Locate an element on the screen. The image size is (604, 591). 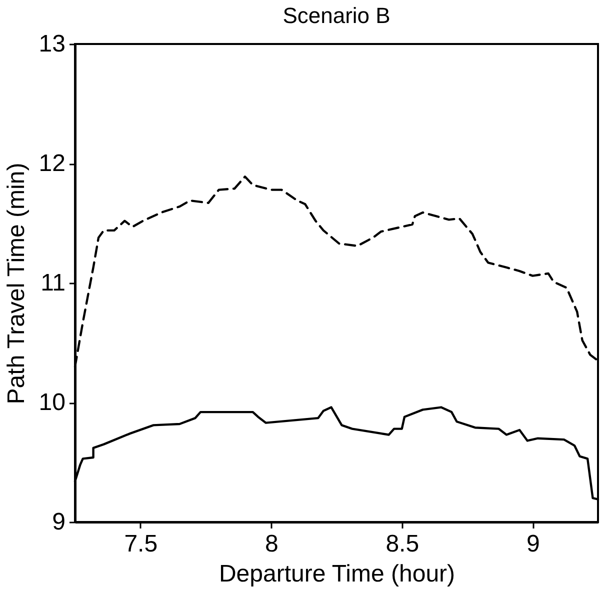
x-tick-label: 7.5 is located at coordinates (141, 544).